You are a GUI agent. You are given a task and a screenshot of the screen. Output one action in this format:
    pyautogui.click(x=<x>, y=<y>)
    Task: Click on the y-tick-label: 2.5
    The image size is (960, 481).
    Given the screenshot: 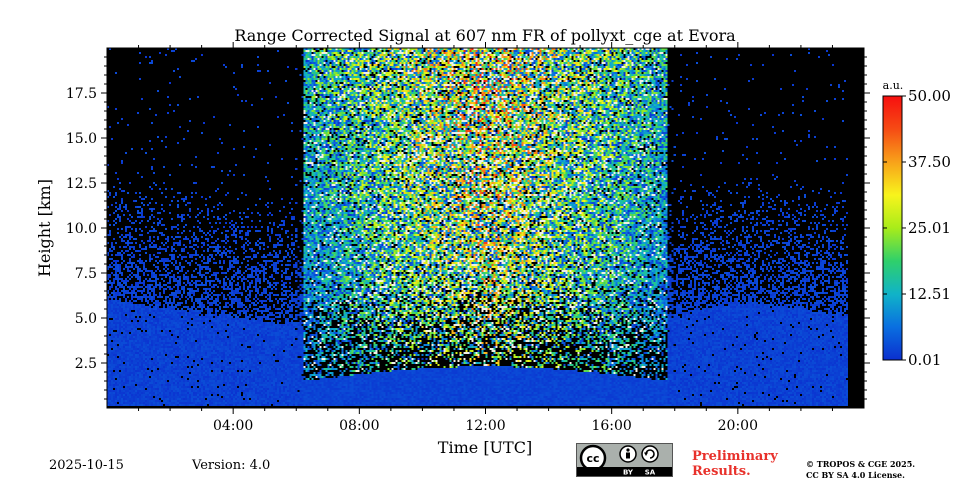 What is the action you would take?
    pyautogui.click(x=86, y=364)
    